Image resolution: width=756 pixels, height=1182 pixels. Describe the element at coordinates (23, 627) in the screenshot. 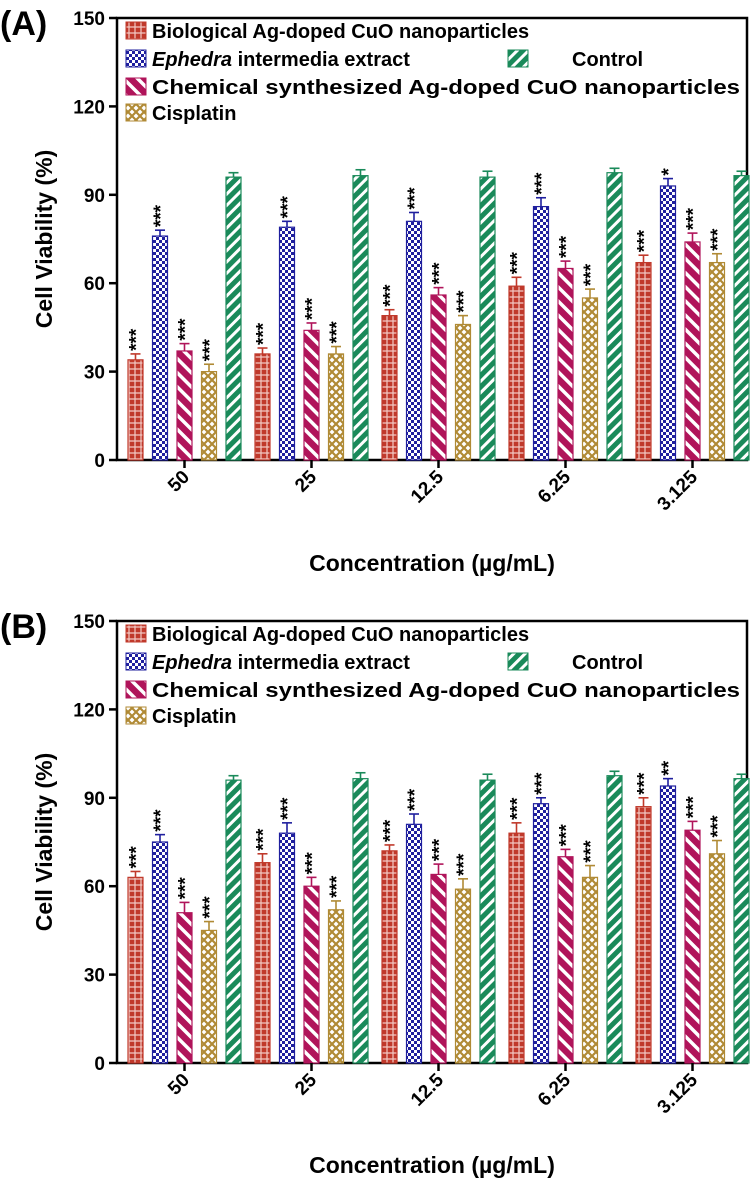

I see `panel-b-label: (B)` at that location.